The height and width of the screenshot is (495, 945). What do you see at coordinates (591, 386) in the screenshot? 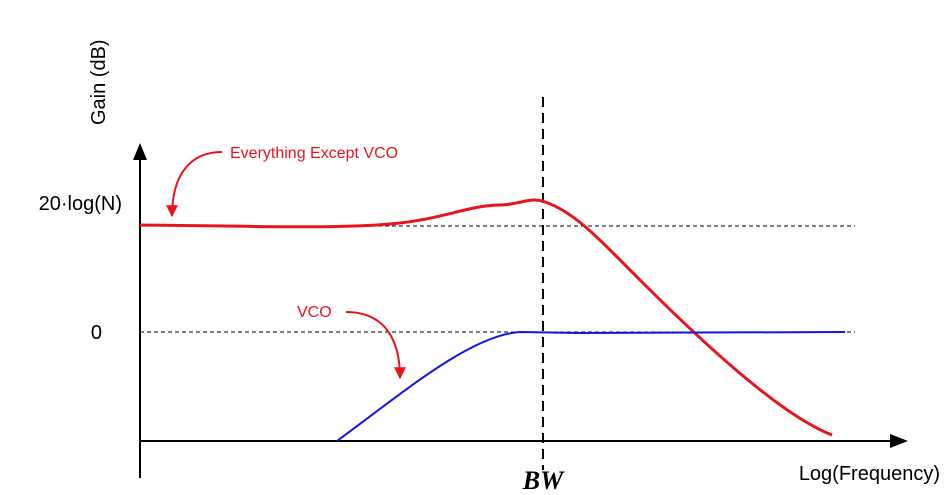
I see `vco-curve` at bounding box center [591, 386].